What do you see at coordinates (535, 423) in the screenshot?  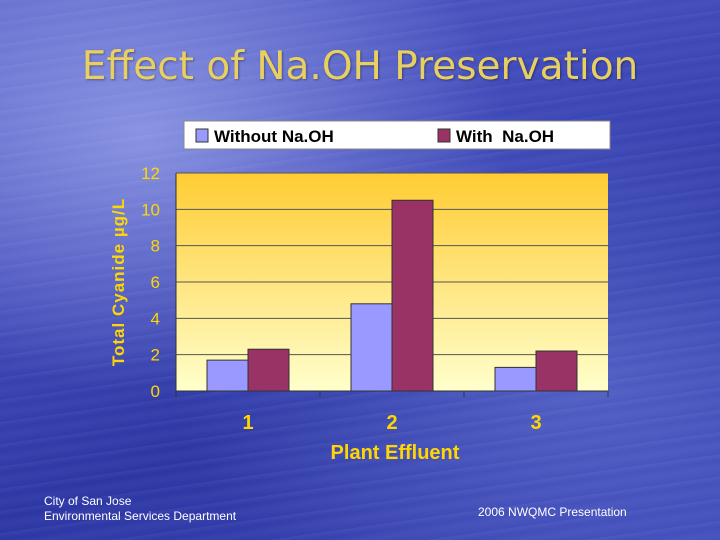 I see `x-tick-3: 3` at bounding box center [535, 423].